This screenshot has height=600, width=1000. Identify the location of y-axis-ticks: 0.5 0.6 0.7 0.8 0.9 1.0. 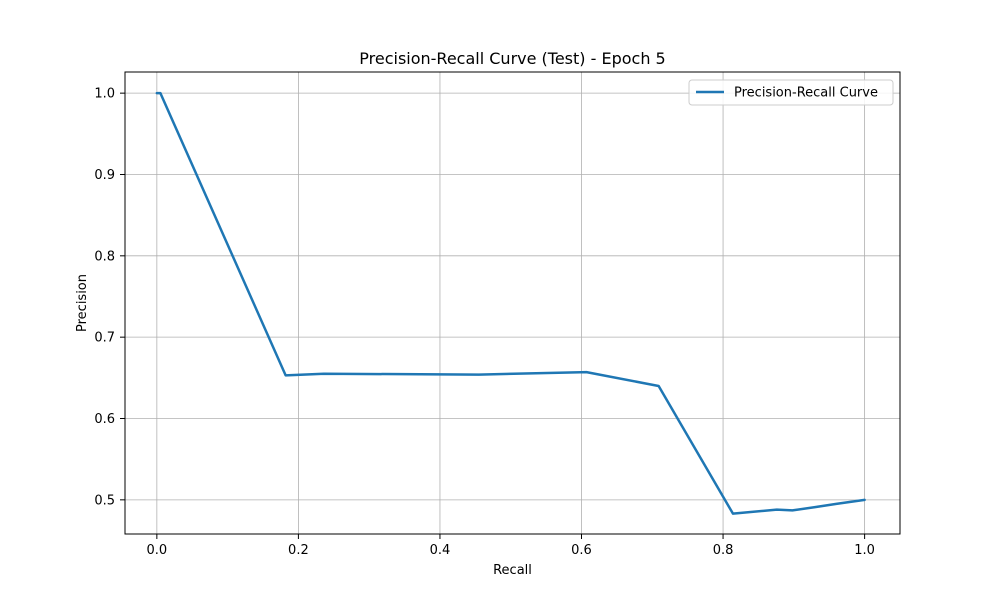
(109, 297).